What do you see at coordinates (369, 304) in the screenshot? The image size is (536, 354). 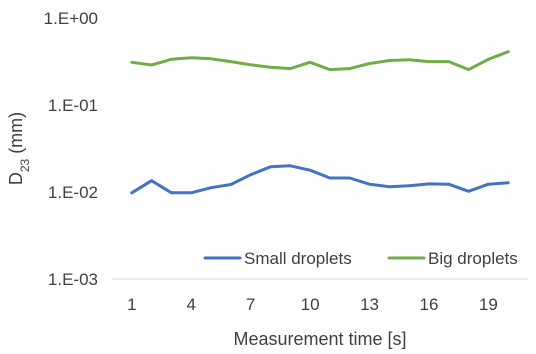 I see `x-tick-label: 13` at bounding box center [369, 304].